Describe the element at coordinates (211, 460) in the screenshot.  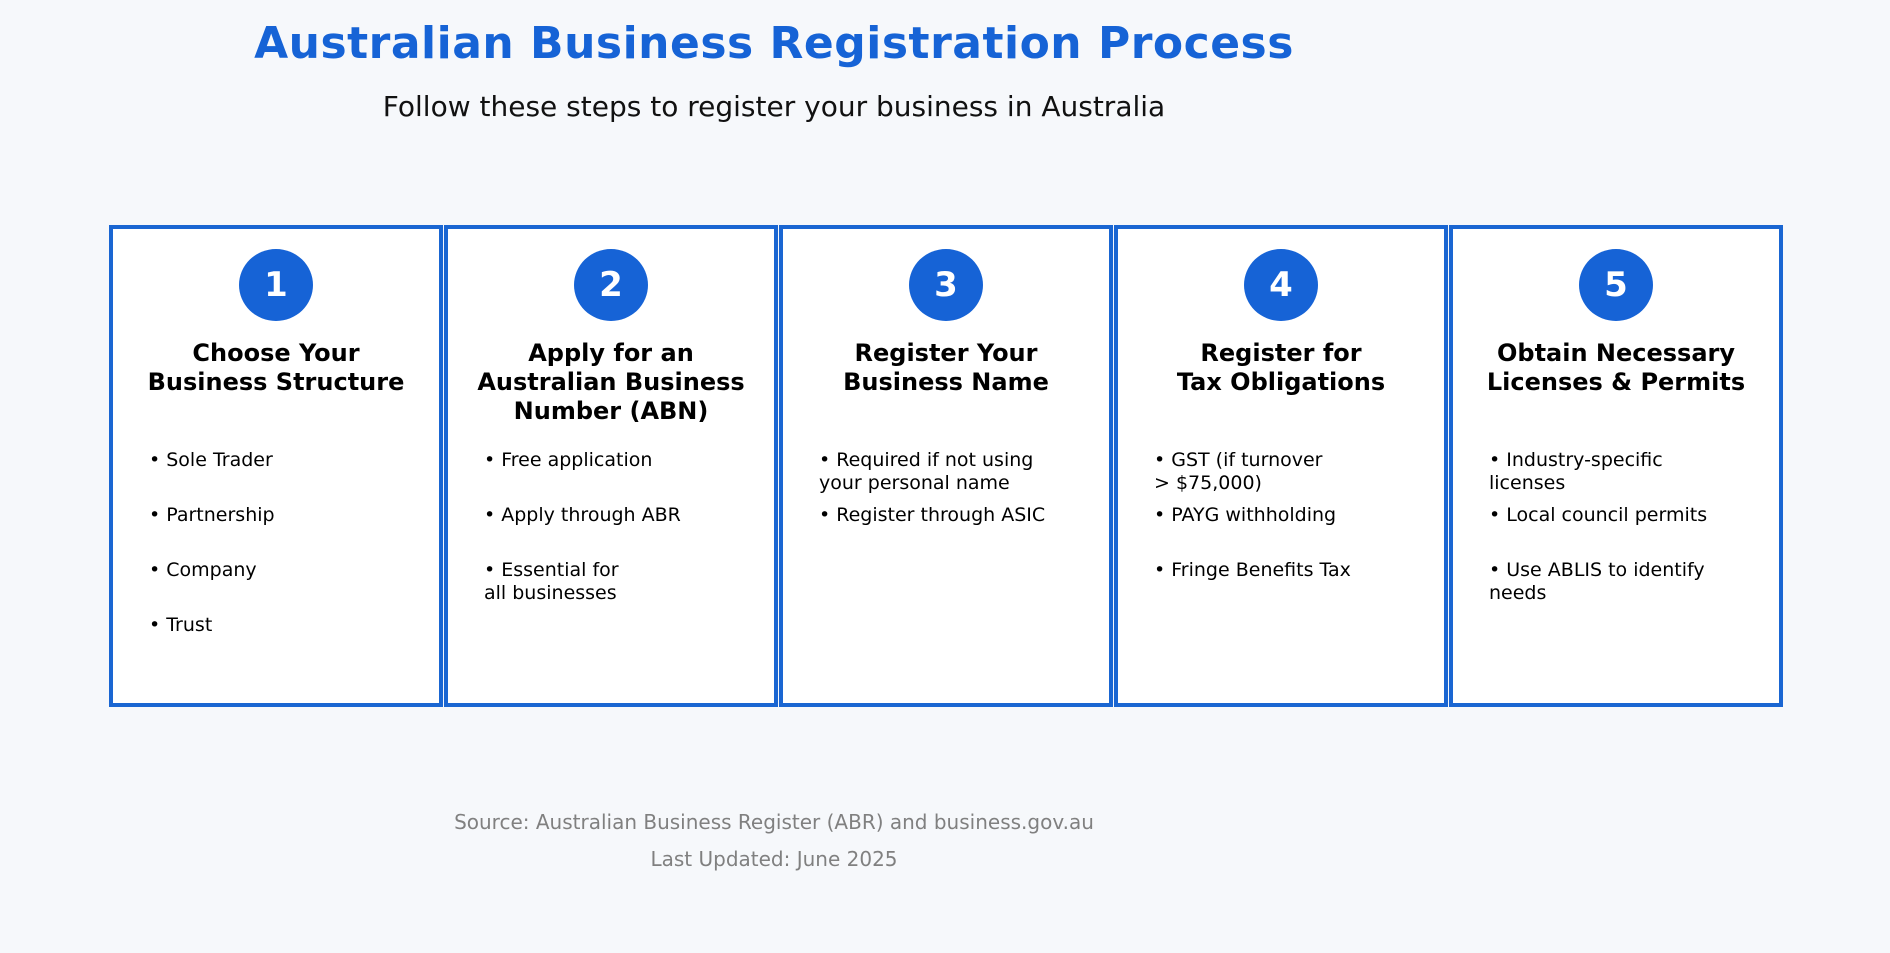
I see `bullet-item: • Sole Trader` at that location.